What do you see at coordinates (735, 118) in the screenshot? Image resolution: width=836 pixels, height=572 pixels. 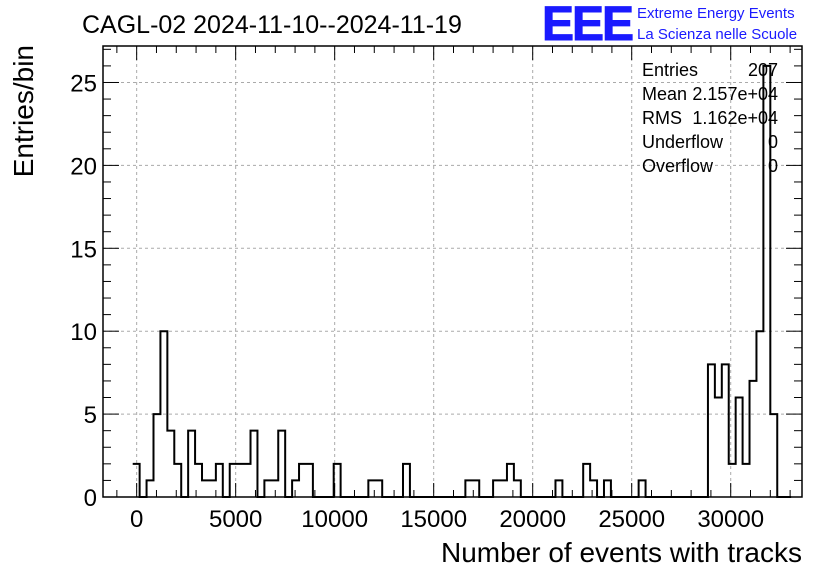 I see `stats-rms-value: 1.162e+04` at bounding box center [735, 118].